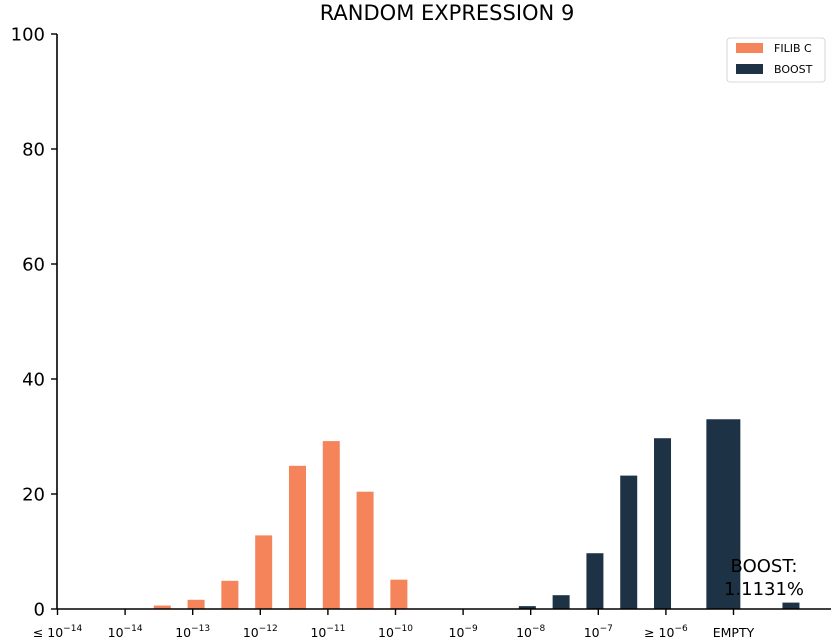 The width and height of the screenshot is (831, 642). What do you see at coordinates (260, 632) in the screenshot?
I see `x-tick-label: 10⁻¹²` at bounding box center [260, 632].